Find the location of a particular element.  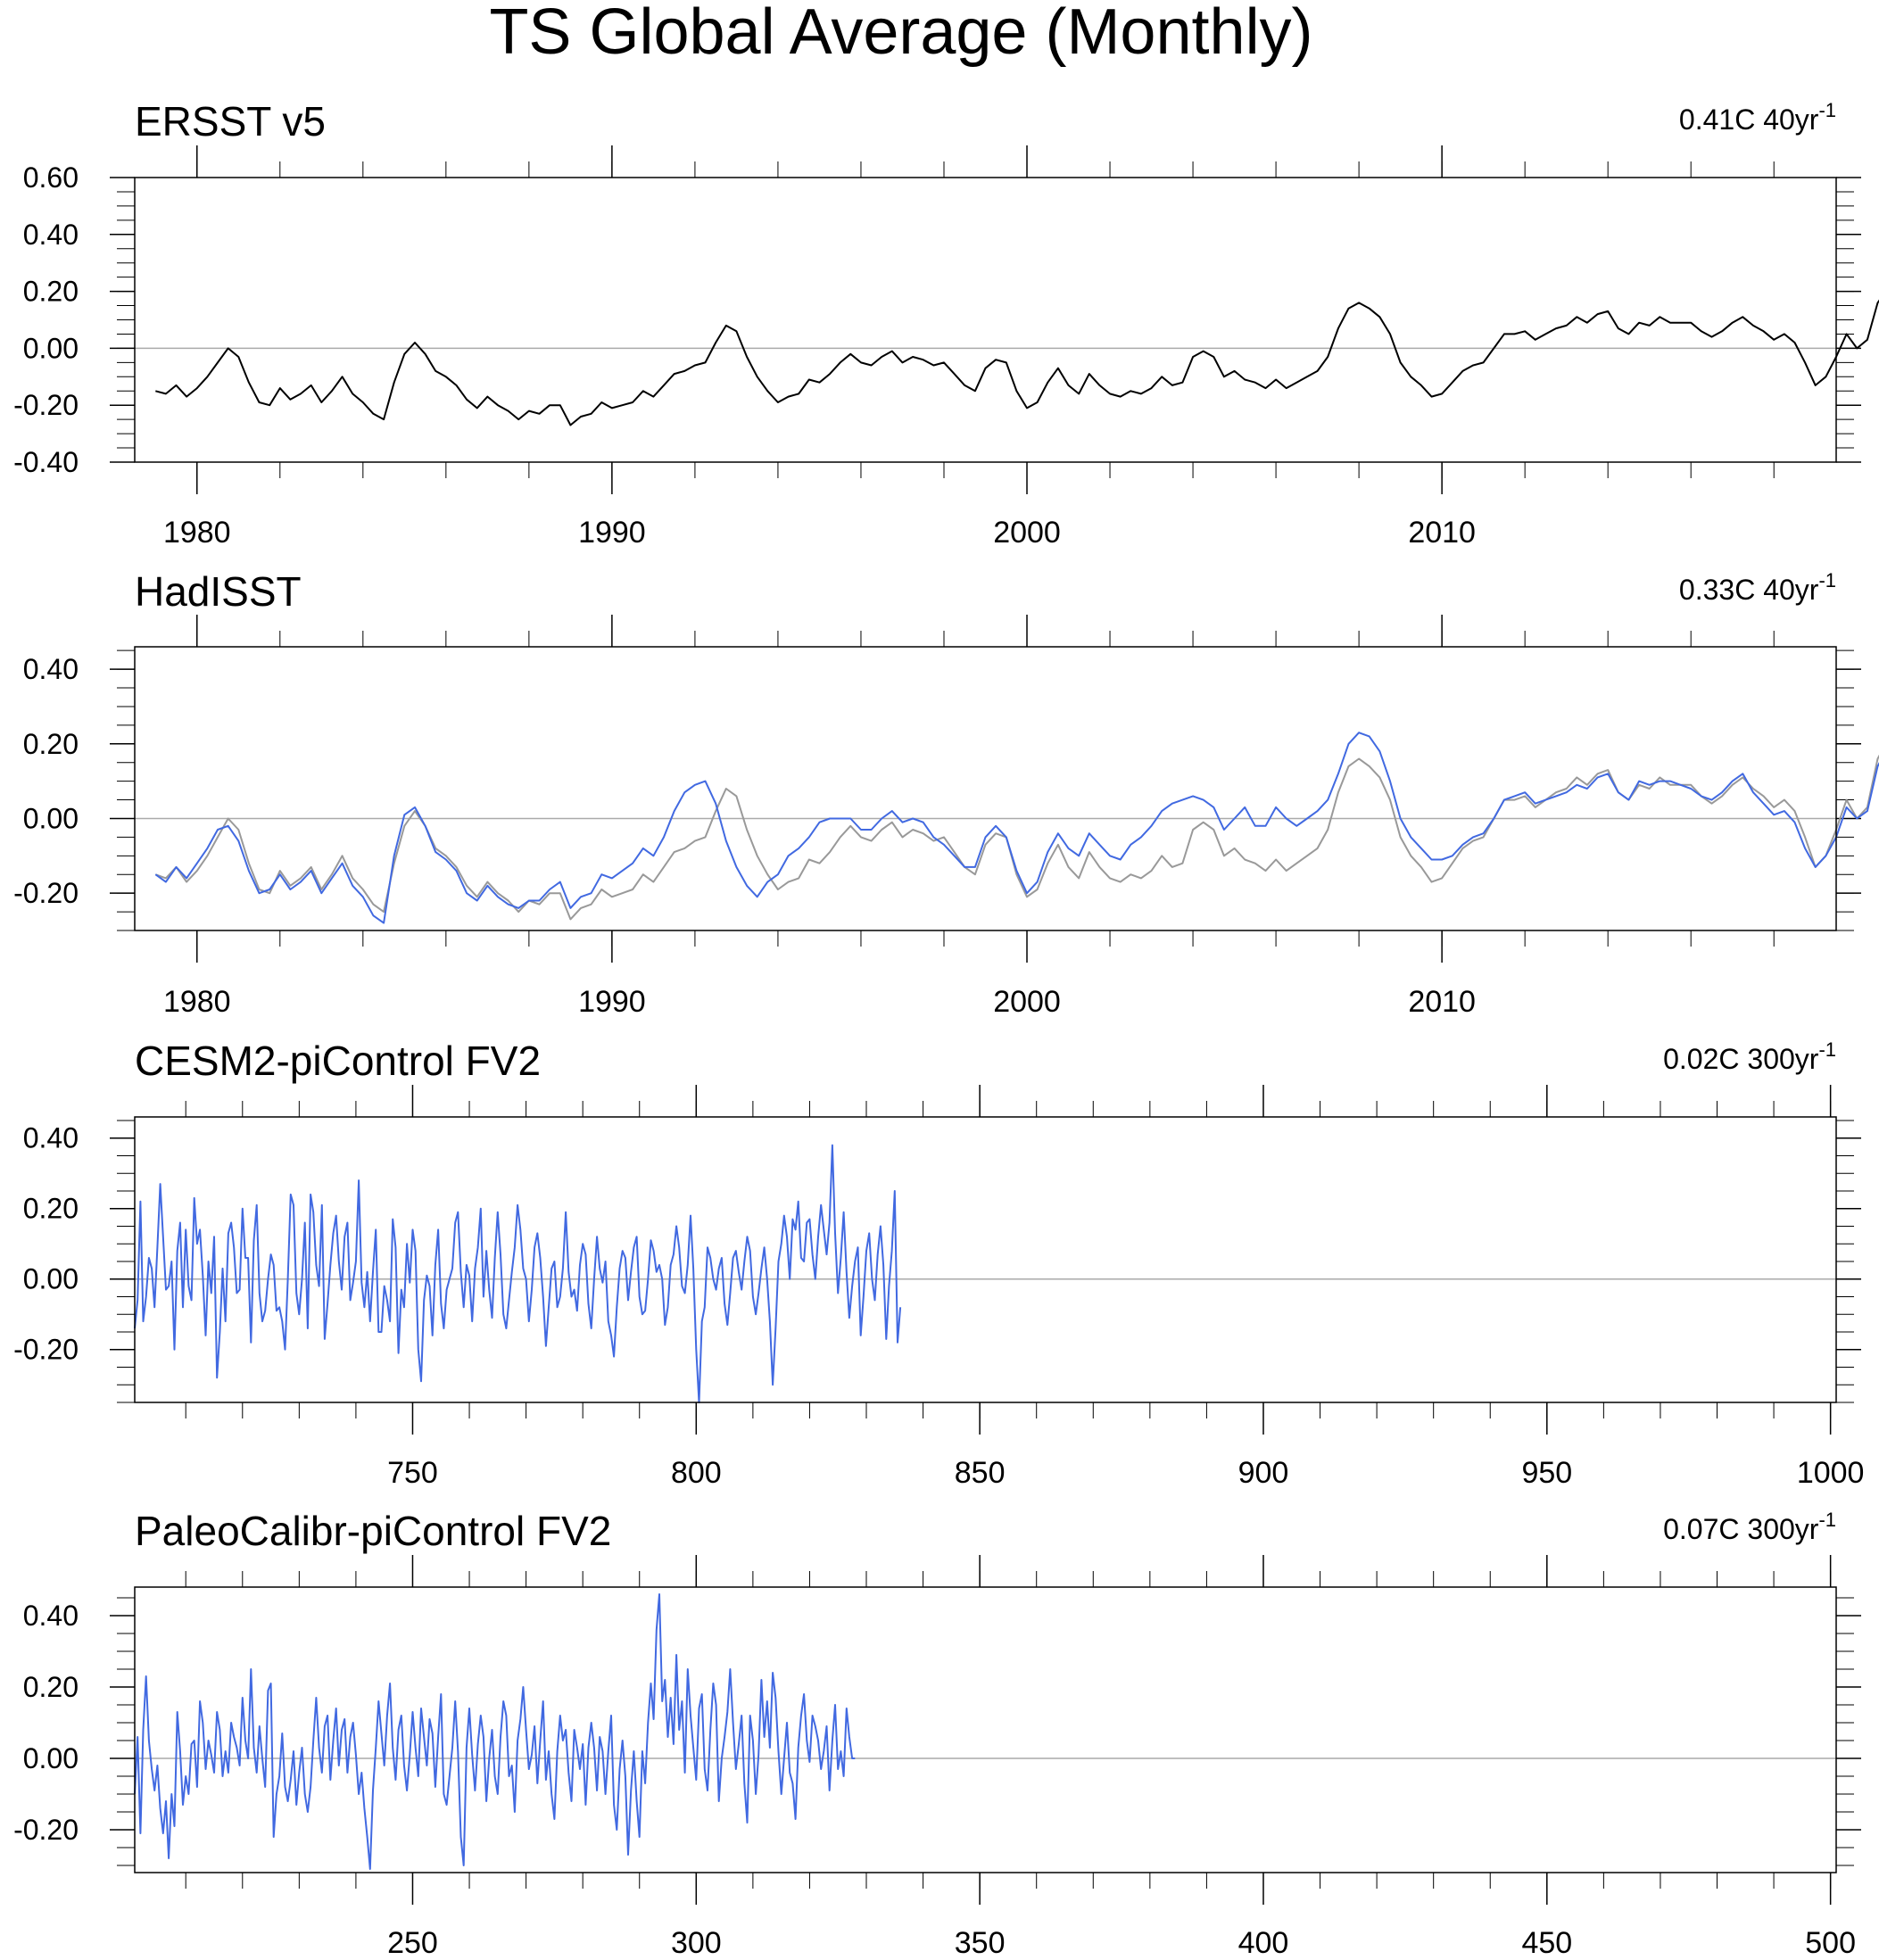

x-tick-label: 350 is located at coordinates (981, 1943).